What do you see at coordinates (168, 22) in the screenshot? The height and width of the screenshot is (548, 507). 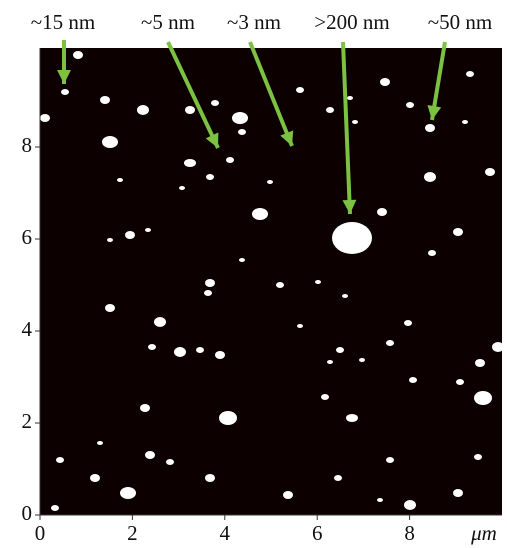 I see `annotation: ~5 nm` at bounding box center [168, 22].